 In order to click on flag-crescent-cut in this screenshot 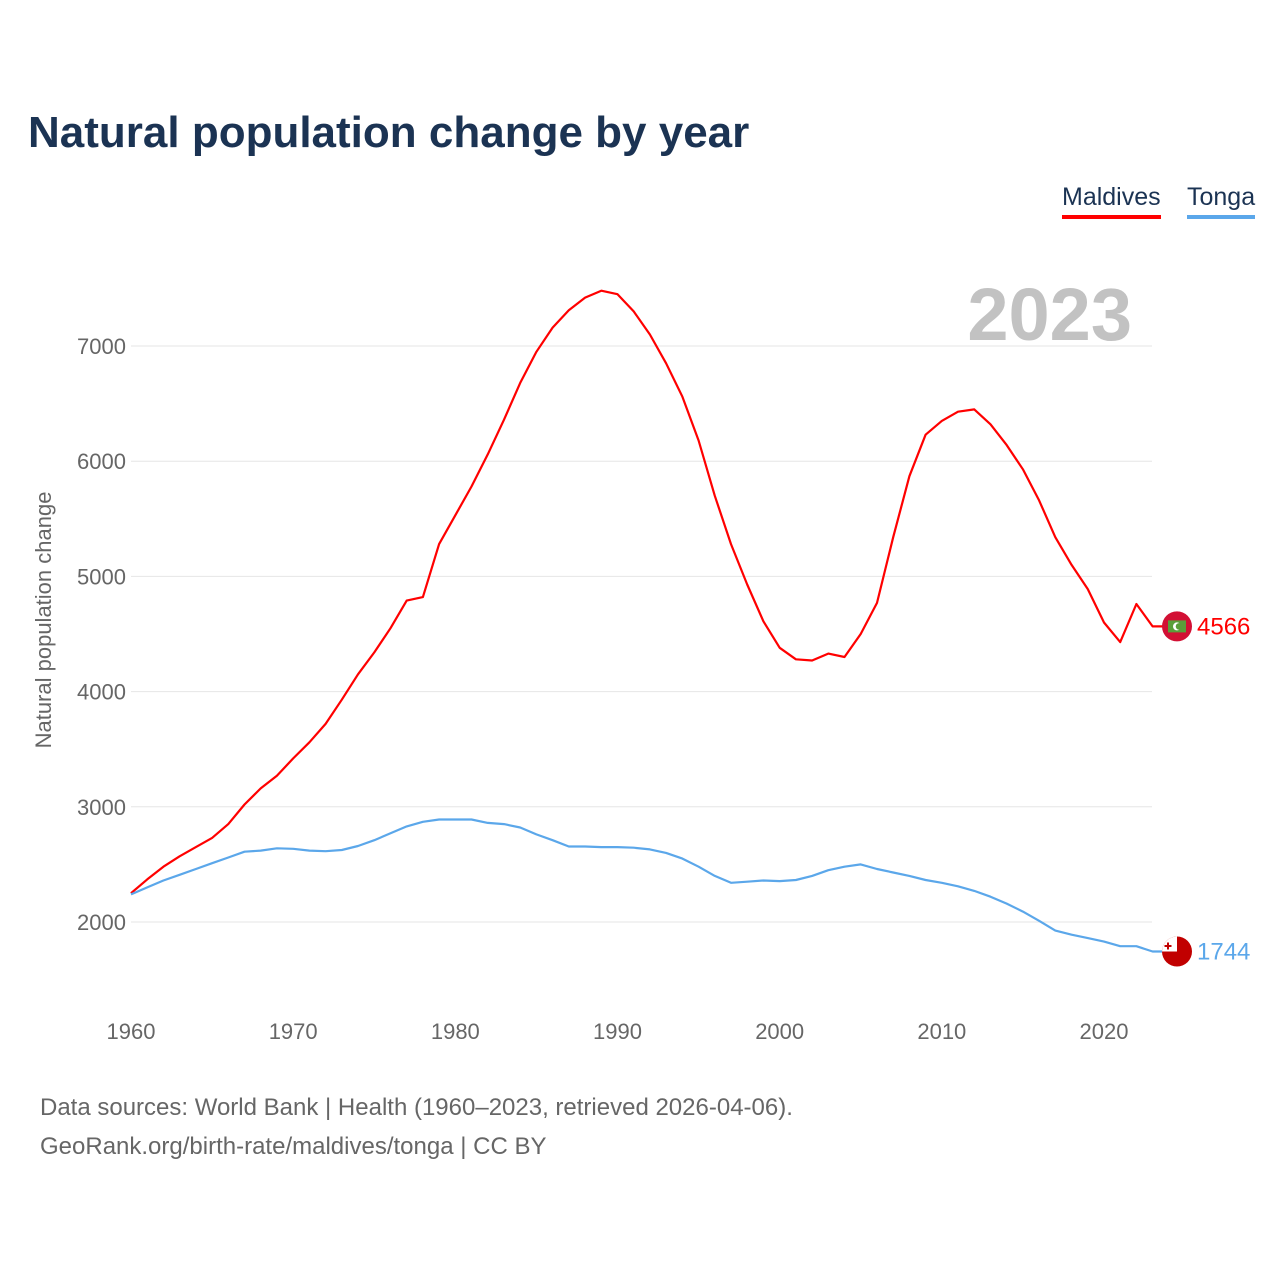, I will do `click(1179, 626)`.